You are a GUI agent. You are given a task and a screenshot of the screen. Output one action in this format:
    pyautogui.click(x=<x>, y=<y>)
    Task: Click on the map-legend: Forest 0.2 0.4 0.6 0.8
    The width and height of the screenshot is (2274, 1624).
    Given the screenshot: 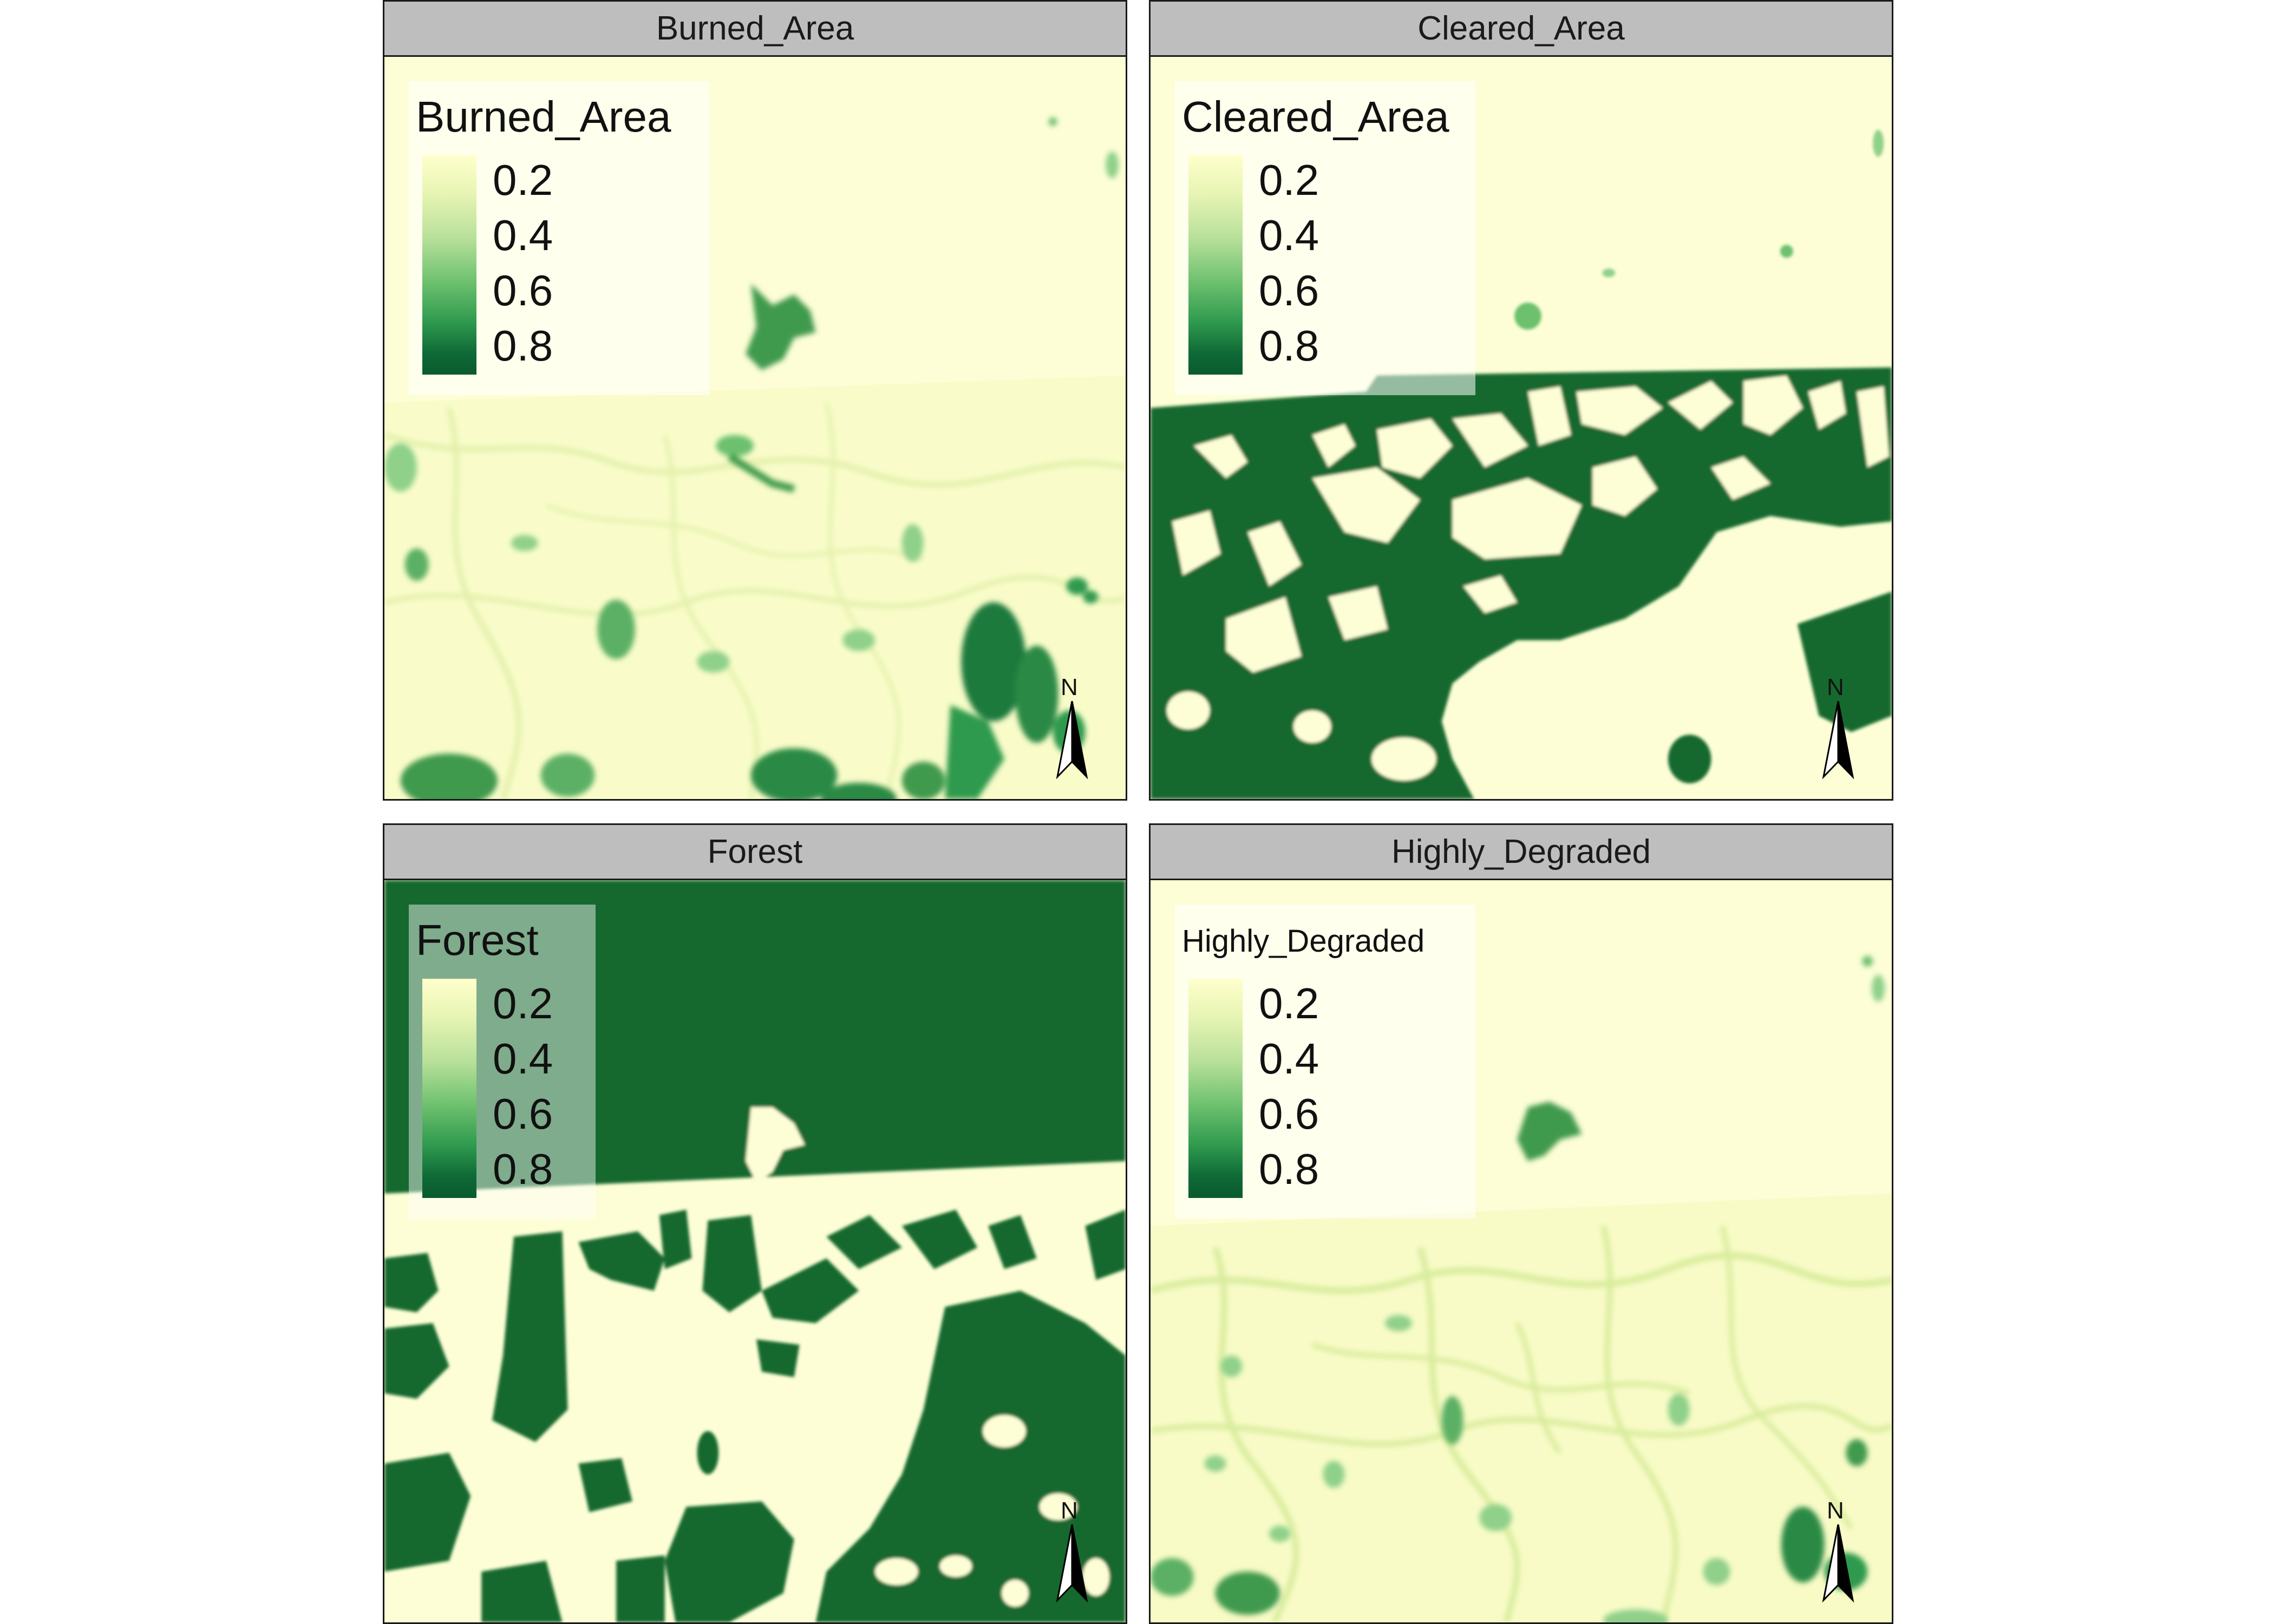 What is the action you would take?
    pyautogui.click(x=503, y=1062)
    